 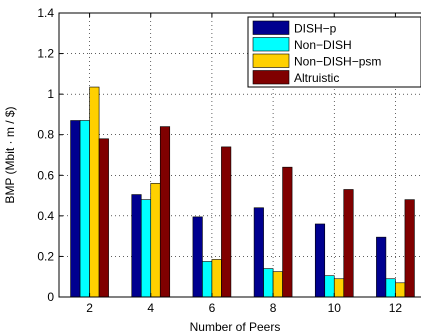 What do you see at coordinates (50, 94) in the screenshot?
I see `y-tick-label: 1` at bounding box center [50, 94].